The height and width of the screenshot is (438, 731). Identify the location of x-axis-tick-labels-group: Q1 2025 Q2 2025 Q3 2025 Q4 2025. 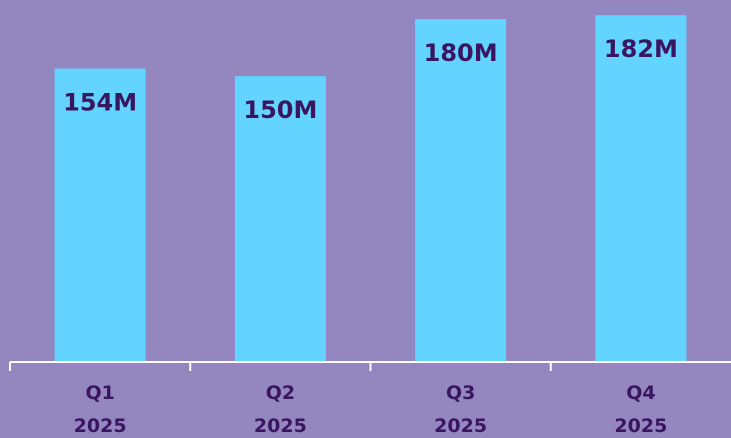
(371, 409).